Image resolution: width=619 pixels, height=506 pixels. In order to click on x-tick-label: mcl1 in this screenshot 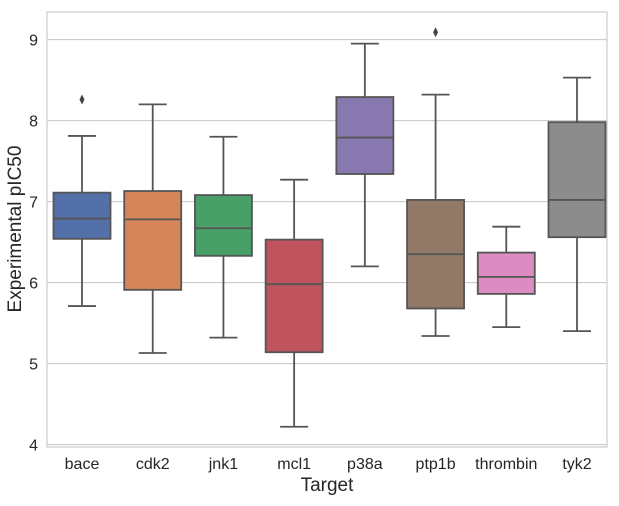, I will do `click(294, 464)`.